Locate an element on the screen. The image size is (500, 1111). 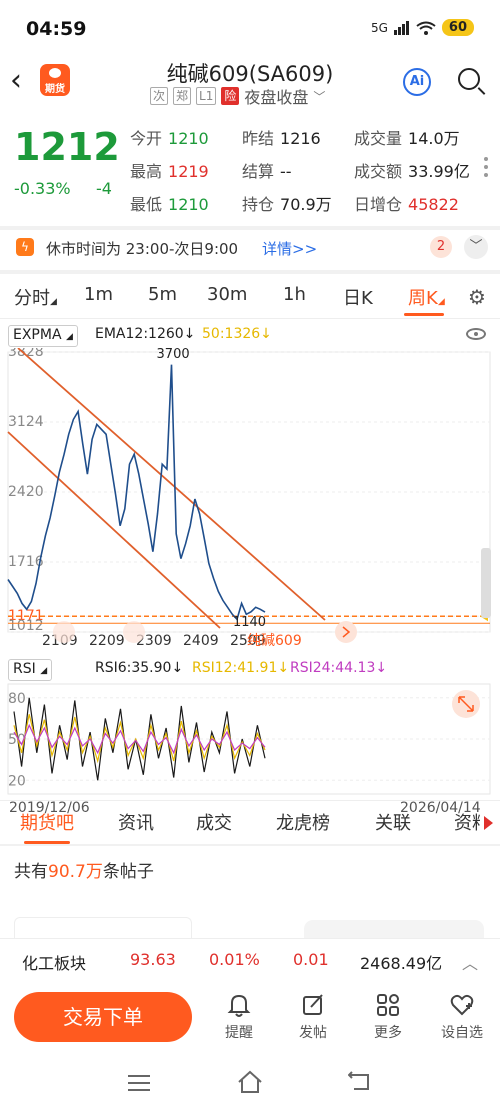
watchlist-label: 设自选 is located at coordinates (462, 1033).